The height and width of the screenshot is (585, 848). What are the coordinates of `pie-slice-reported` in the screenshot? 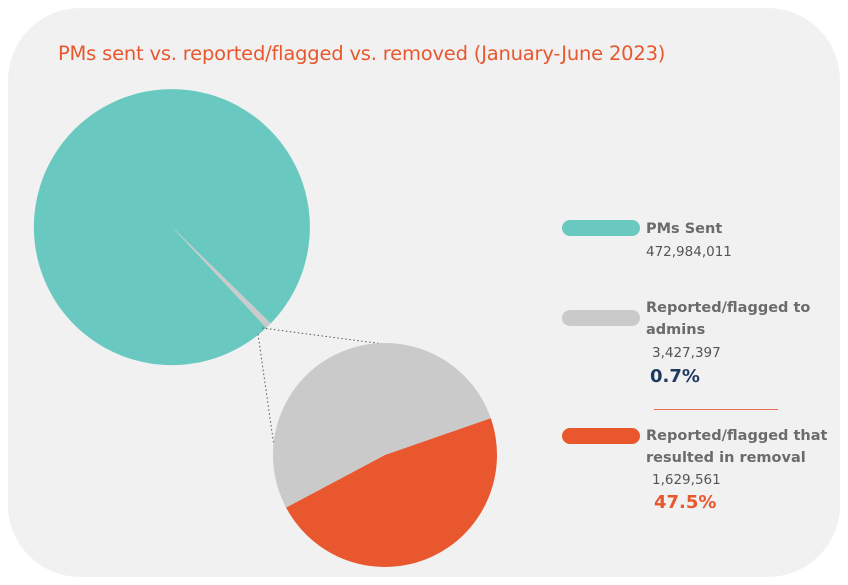 It's located at (221, 277).